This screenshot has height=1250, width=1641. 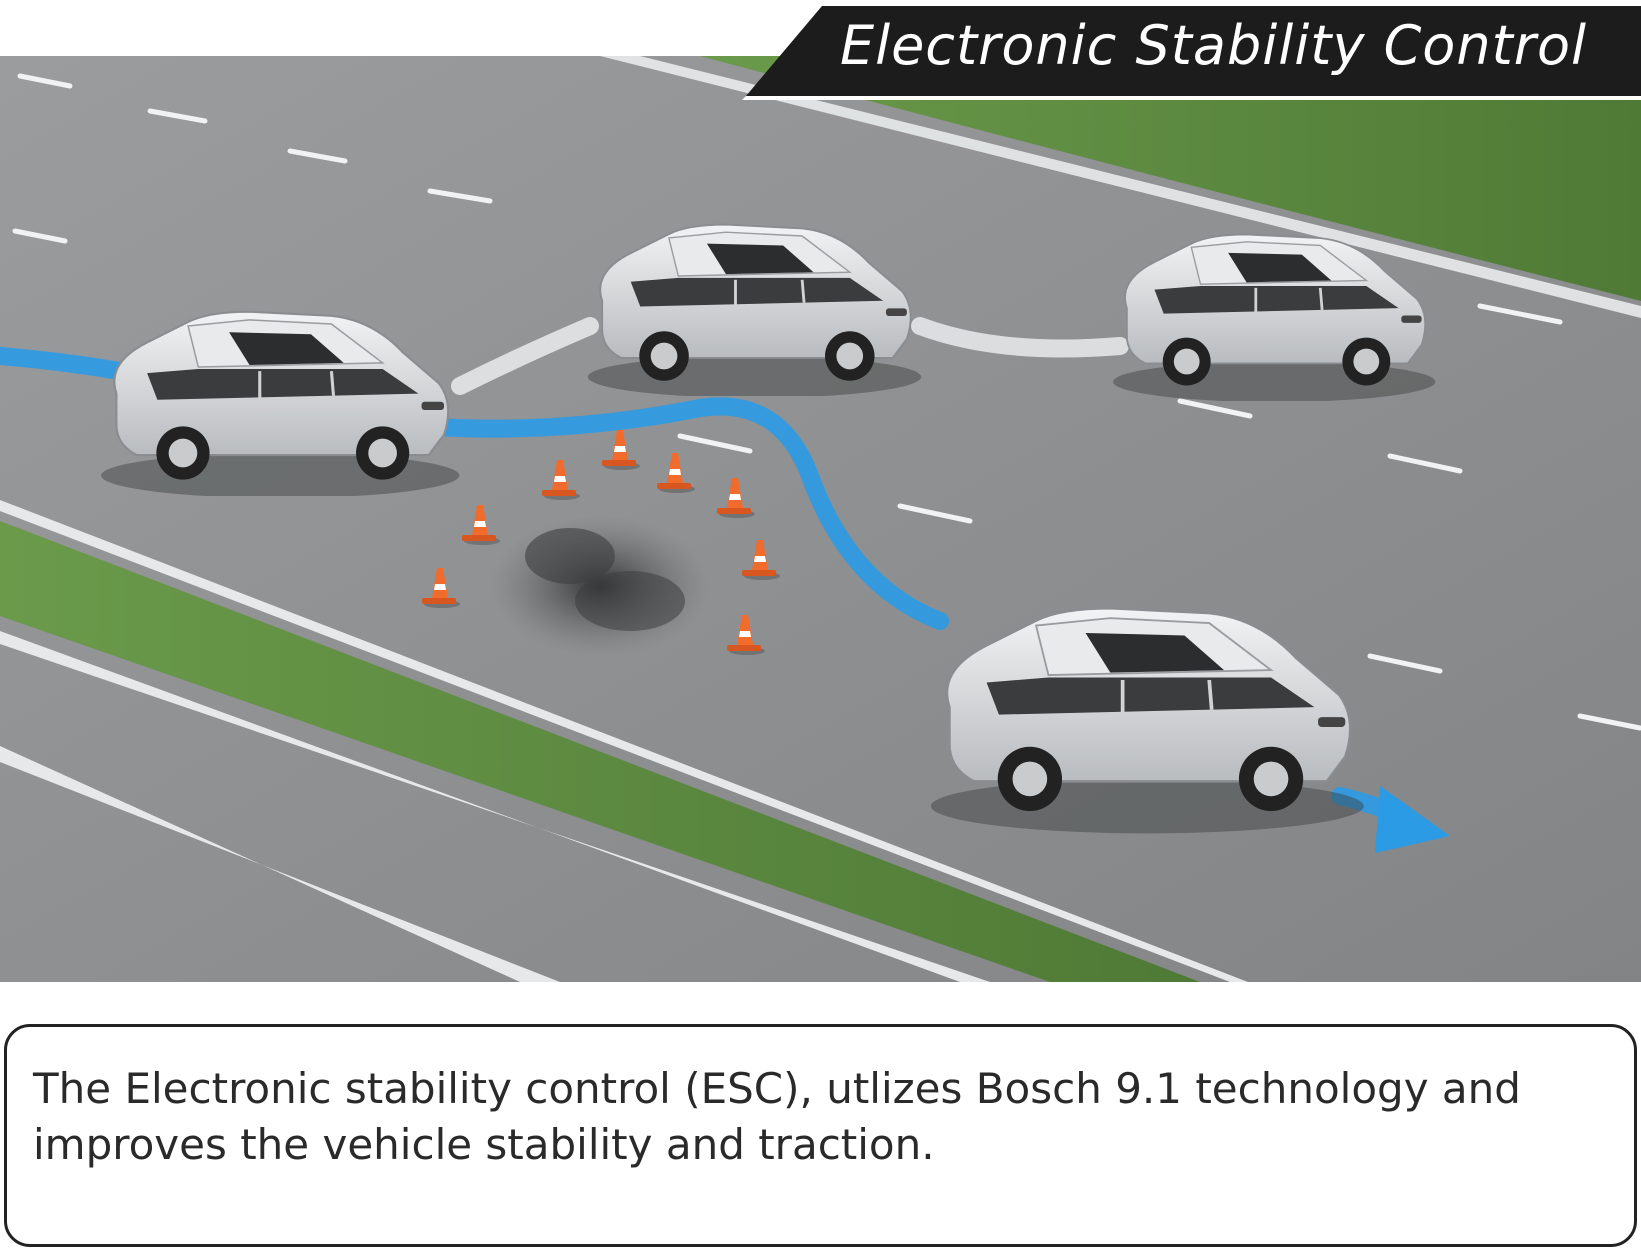 What do you see at coordinates (790, 356) in the screenshot?
I see `lane-change-path-white` at bounding box center [790, 356].